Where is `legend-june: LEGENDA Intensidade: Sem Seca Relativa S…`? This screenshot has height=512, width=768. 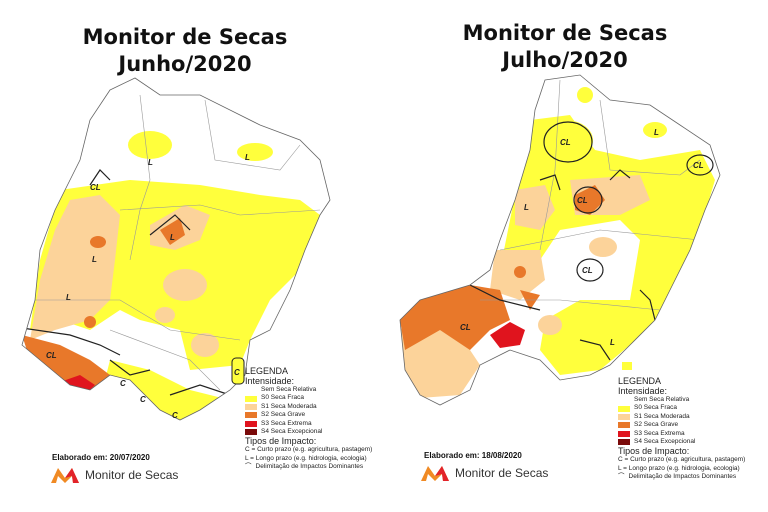 legend-june: LEGENDA Intensidade: Sem Seca Relativa S… is located at coordinates (308, 419).